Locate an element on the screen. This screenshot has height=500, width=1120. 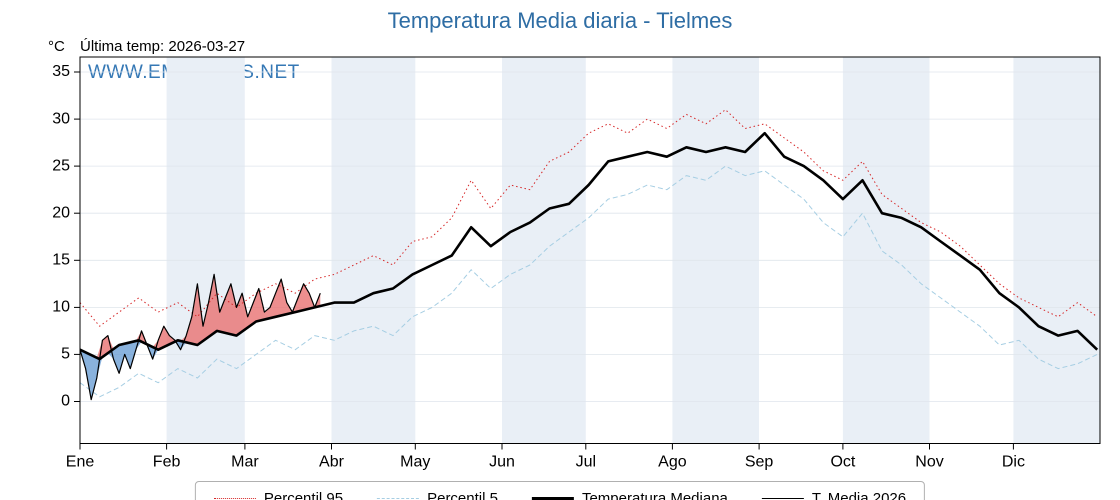
svg-text: 35 is located at coordinates (61, 71).